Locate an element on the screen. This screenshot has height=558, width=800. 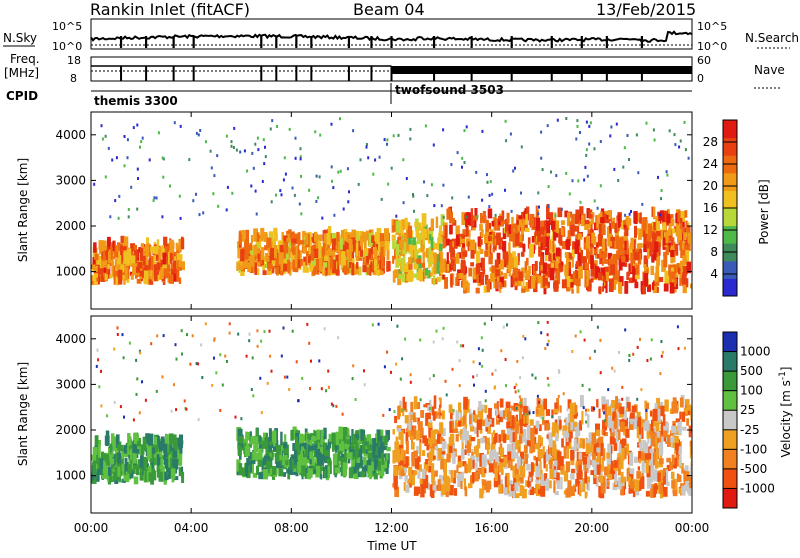
time-tick-label: 00:00 is located at coordinates (692, 528).